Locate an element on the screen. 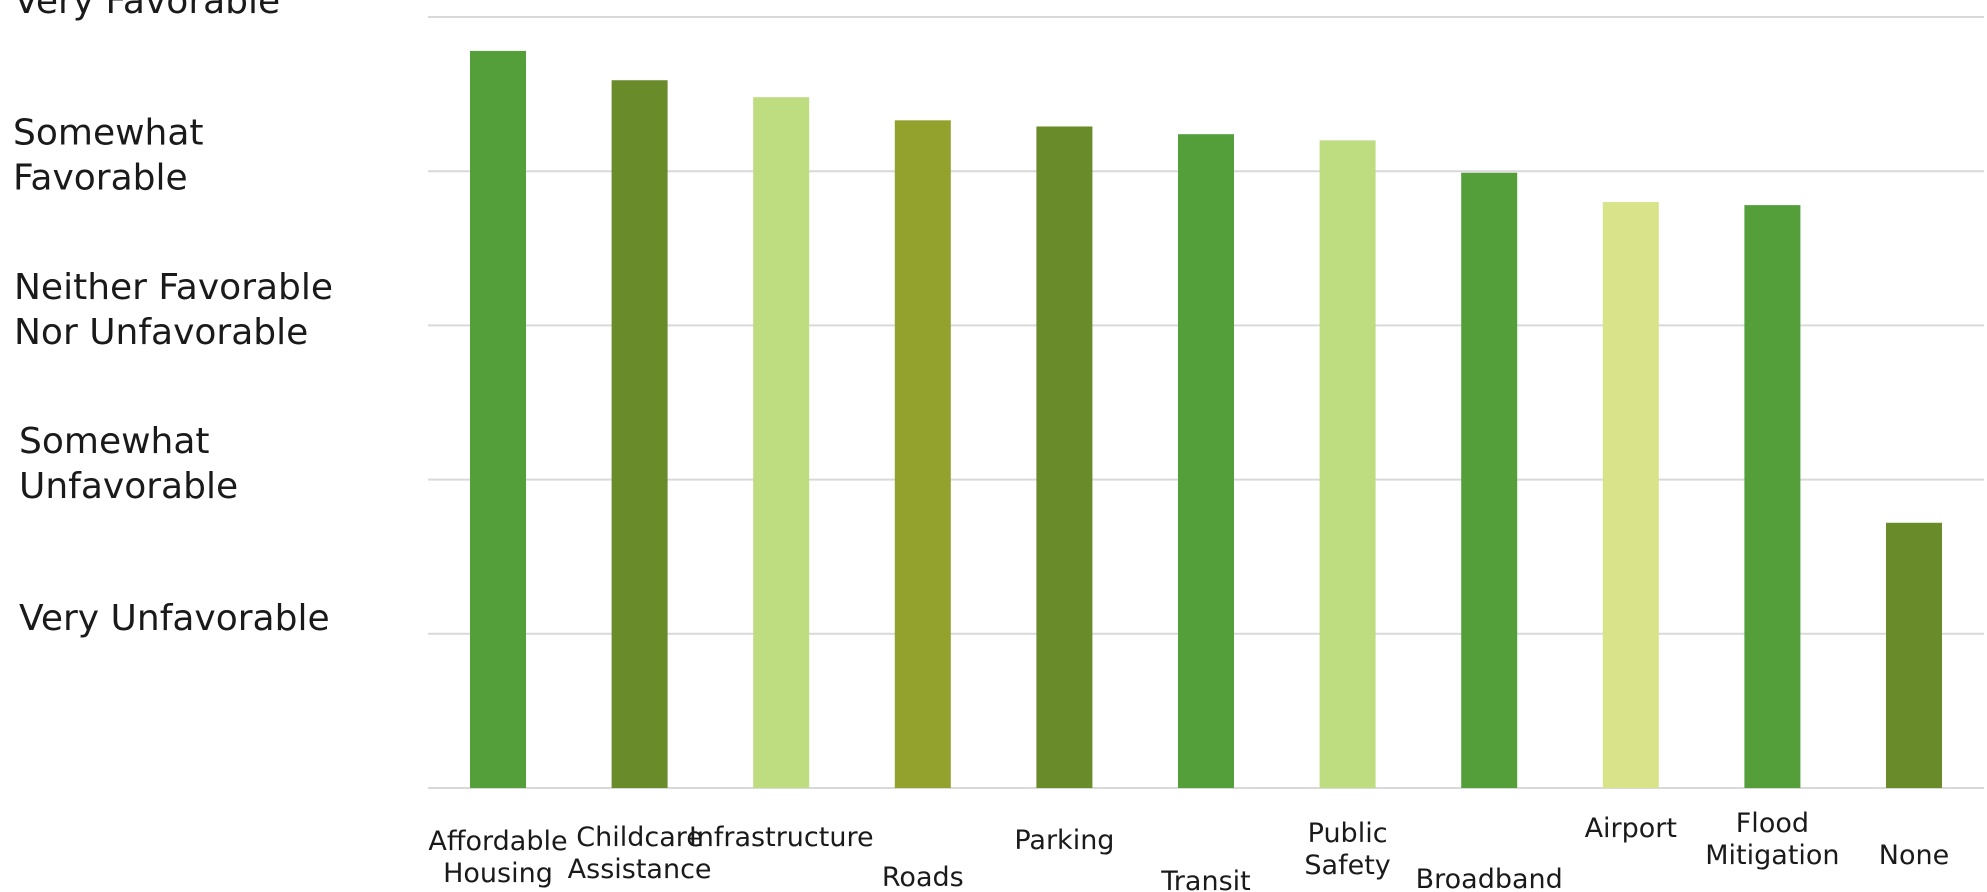  y-tick-label: Neither Favorable Nor Unfavorable is located at coordinates (173, 310).